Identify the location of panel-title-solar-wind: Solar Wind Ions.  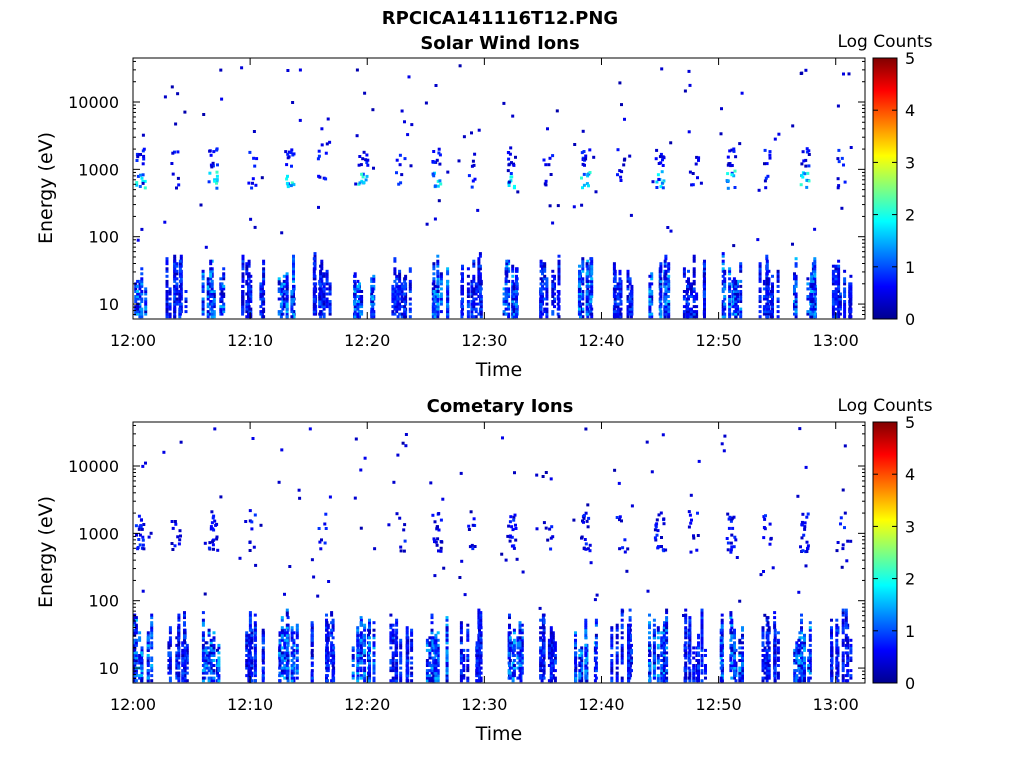
(499, 43).